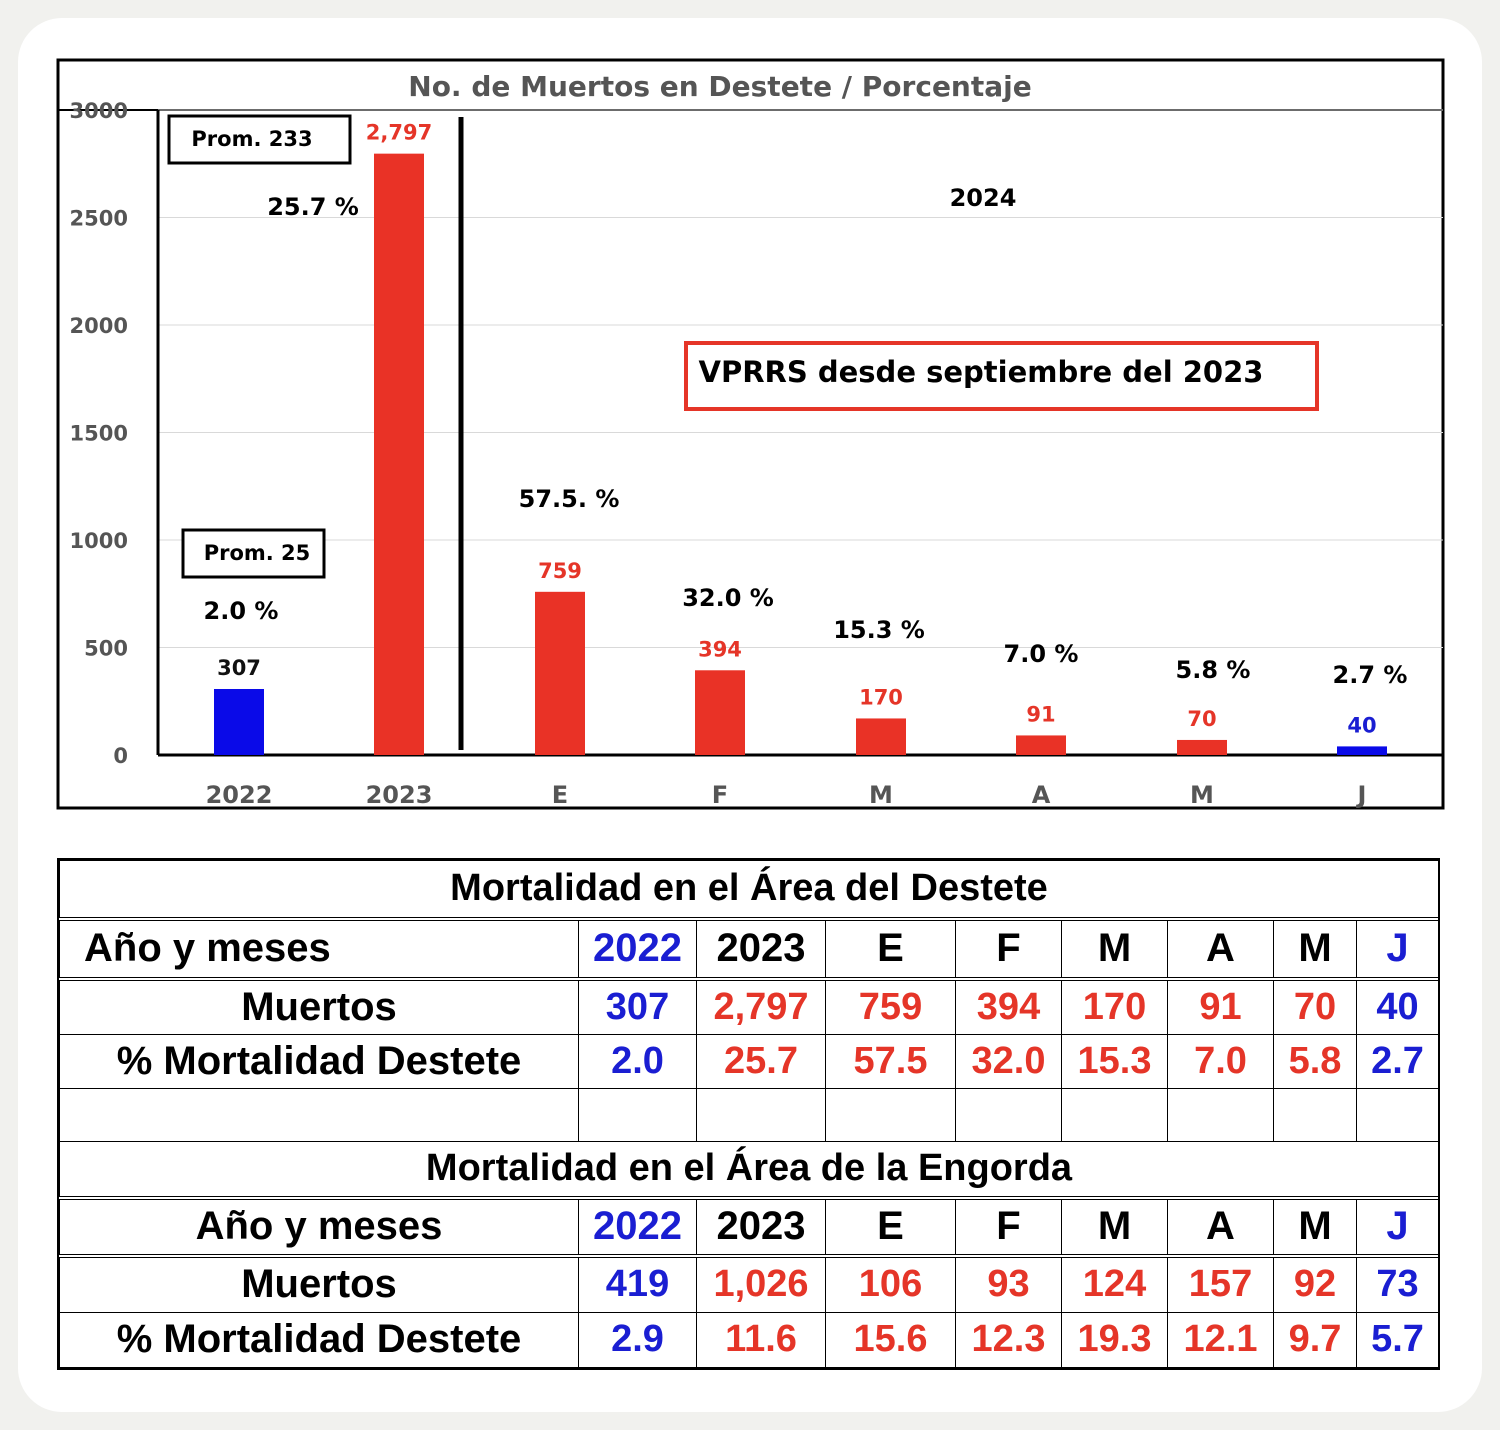  What do you see at coordinates (1397, 1061) in the screenshot?
I see `table-cell: 2.7` at bounding box center [1397, 1061].